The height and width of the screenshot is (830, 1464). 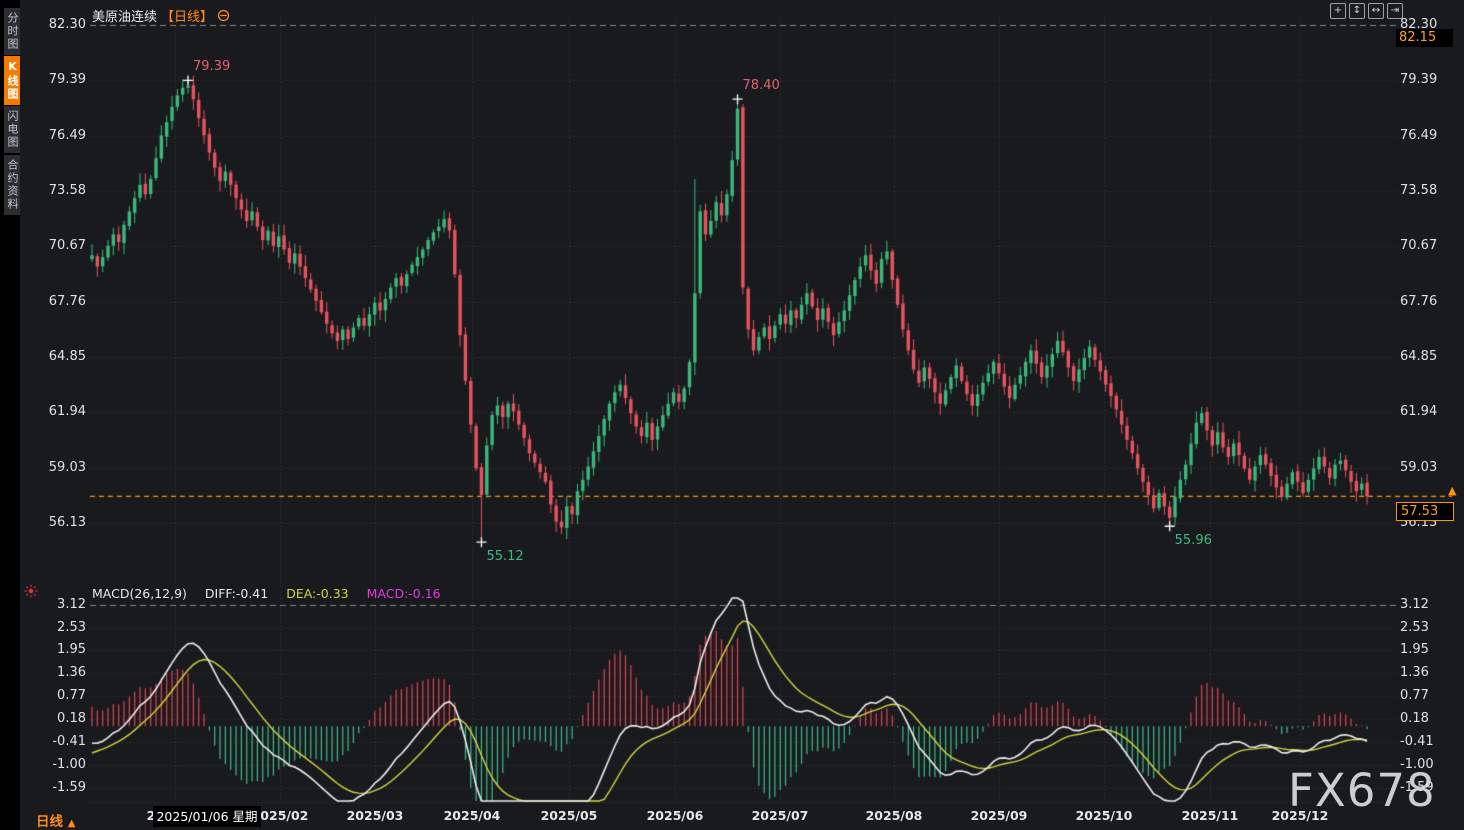 I want to click on macd-tick-left: -0.41, so click(x=69, y=742).